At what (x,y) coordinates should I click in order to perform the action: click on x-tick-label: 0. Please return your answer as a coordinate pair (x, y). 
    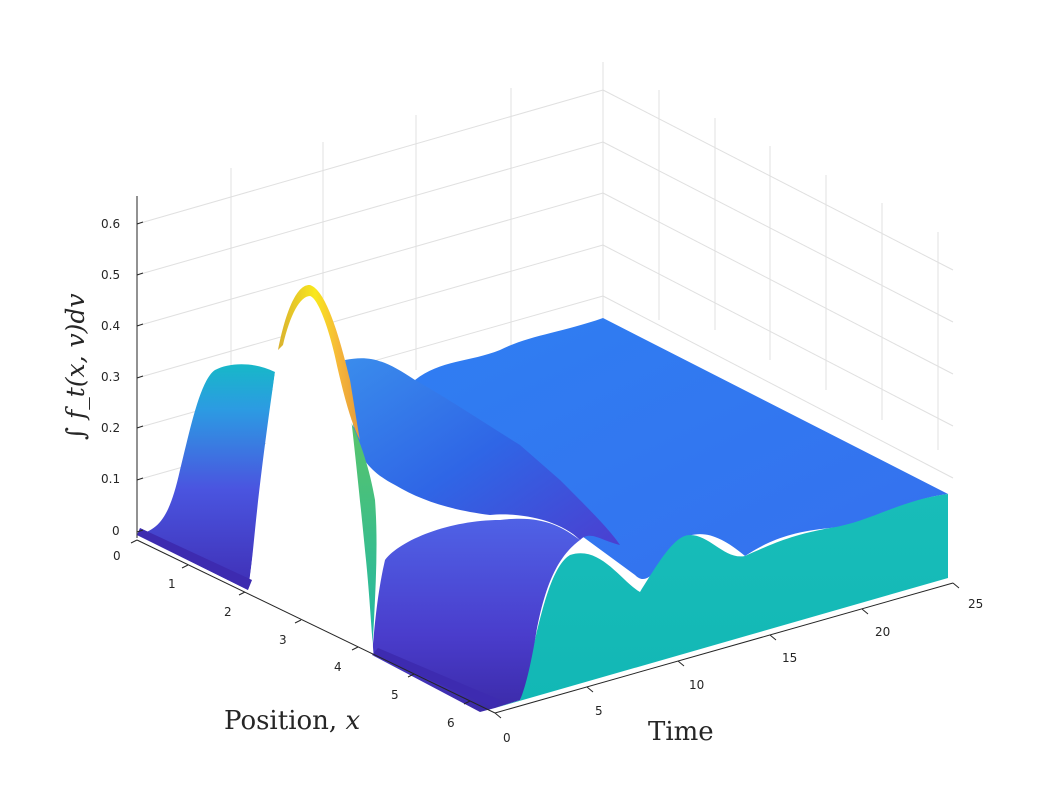
    Looking at the image, I should click on (117, 556).